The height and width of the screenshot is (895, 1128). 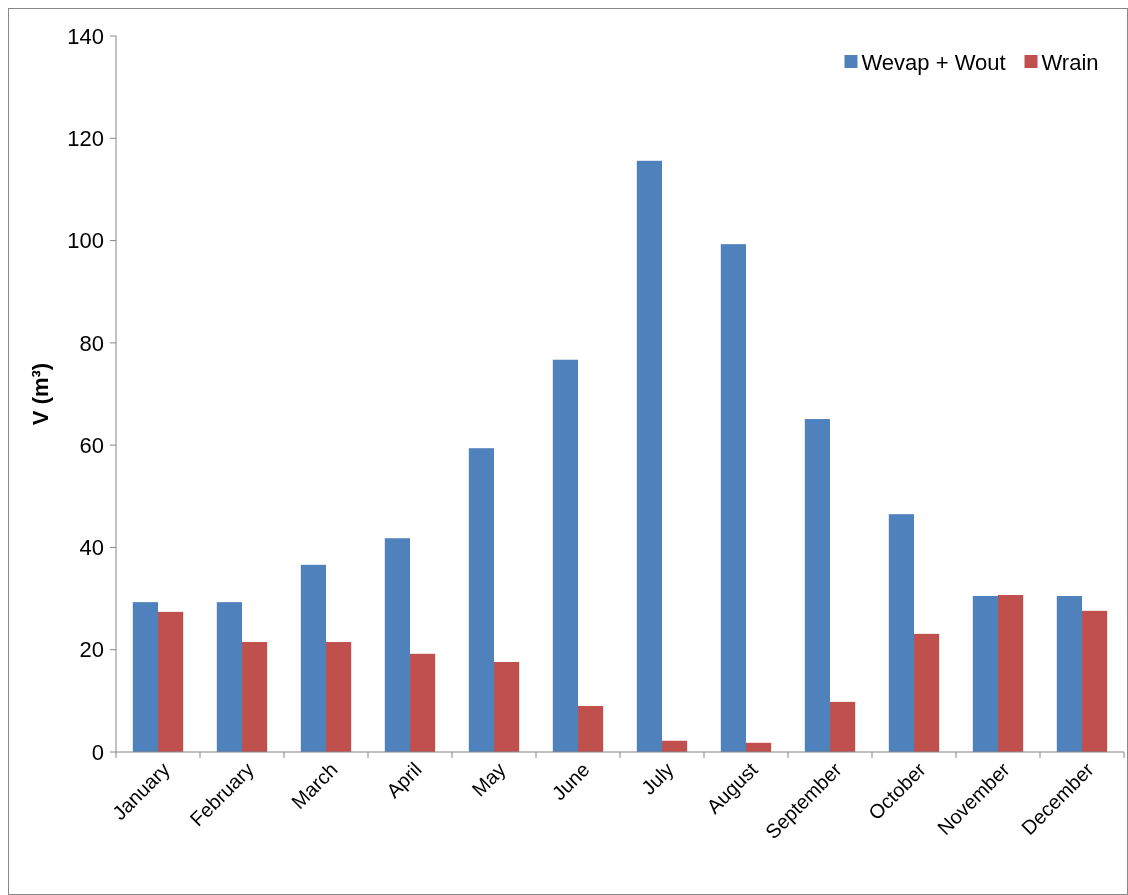 What do you see at coordinates (40, 394) in the screenshot?
I see `y-axis-title: V (m³)` at bounding box center [40, 394].